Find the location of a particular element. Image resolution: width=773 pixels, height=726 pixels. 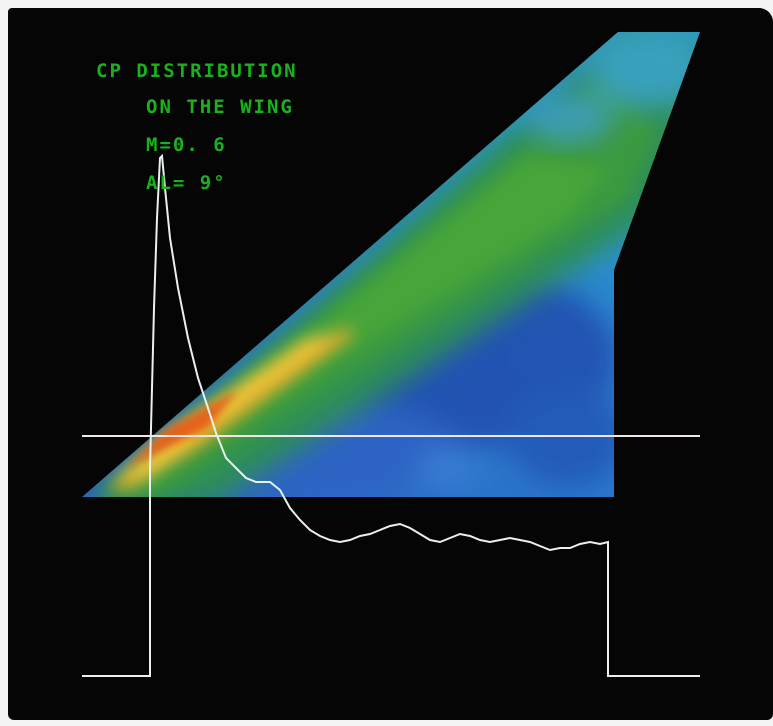

mach-number-label: M=0. 6 is located at coordinates (186, 145).